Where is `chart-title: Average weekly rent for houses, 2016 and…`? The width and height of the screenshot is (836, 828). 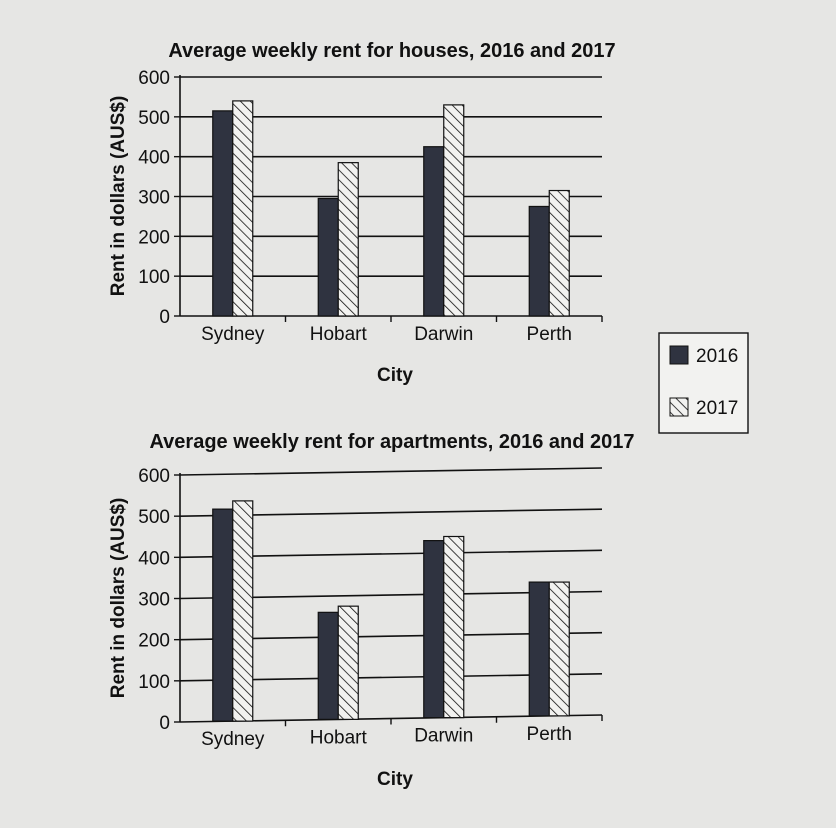
chart-title: Average weekly rent for houses, 2016 and… is located at coordinates (391, 51).